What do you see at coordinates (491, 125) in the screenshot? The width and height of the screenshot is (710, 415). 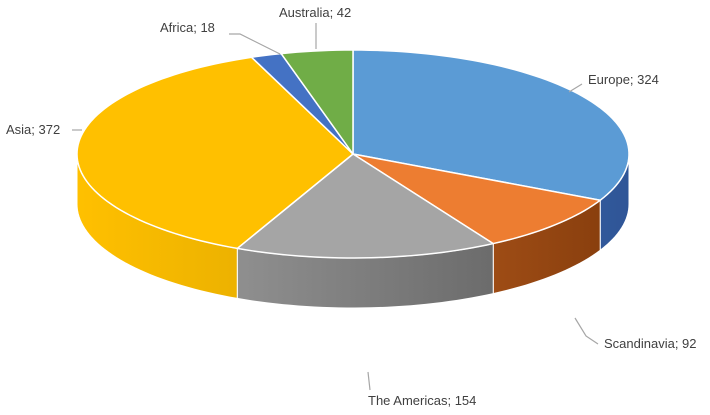 I see `pie-slice-europe` at bounding box center [491, 125].